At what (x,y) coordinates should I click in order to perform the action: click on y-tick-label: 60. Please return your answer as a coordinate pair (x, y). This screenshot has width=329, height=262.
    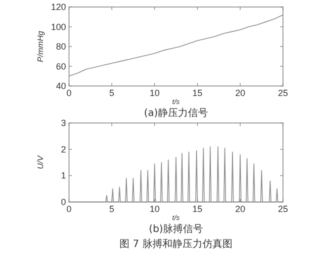
    Looking at the image, I should click on (61, 66).